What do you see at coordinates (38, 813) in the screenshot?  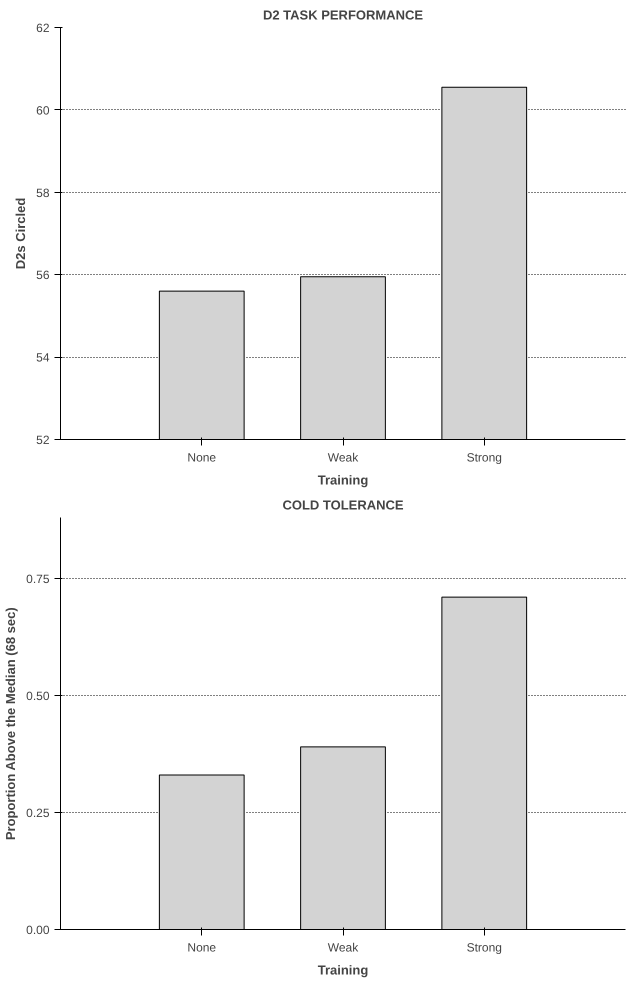 I see `y-tick-label: 0.25` at bounding box center [38, 813].